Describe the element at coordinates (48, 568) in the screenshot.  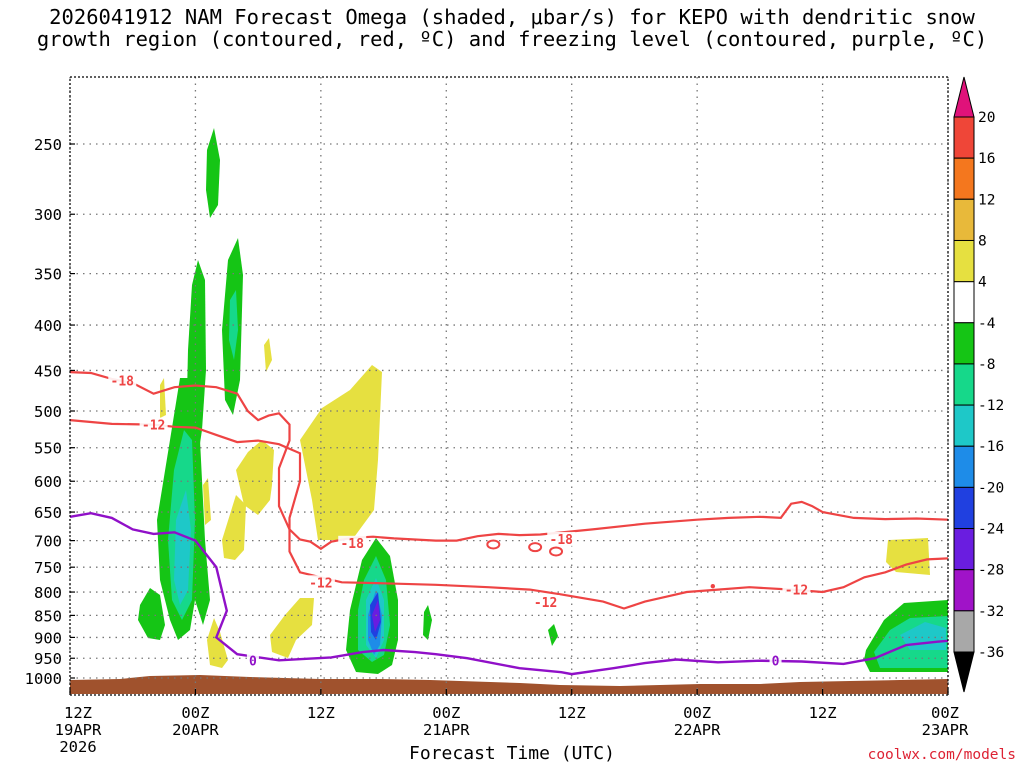
I see `y-tick-label: 750` at that location.